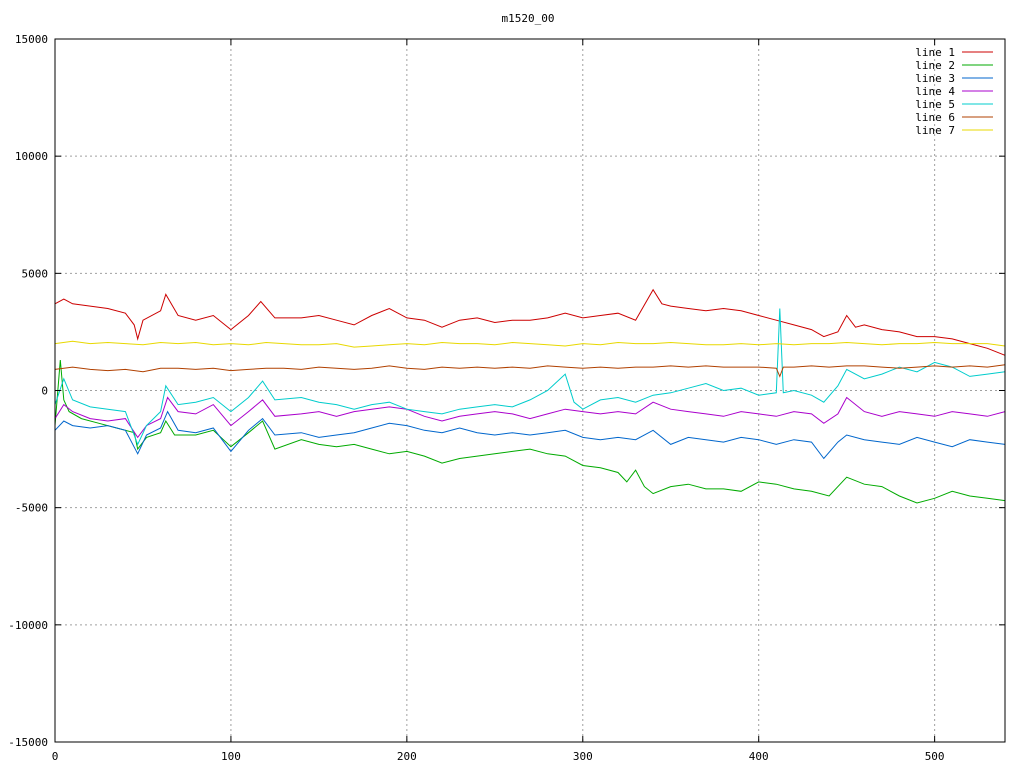 This screenshot has width=1024, height=768. I want to click on legend-label-2: line 2, so click(935, 65).